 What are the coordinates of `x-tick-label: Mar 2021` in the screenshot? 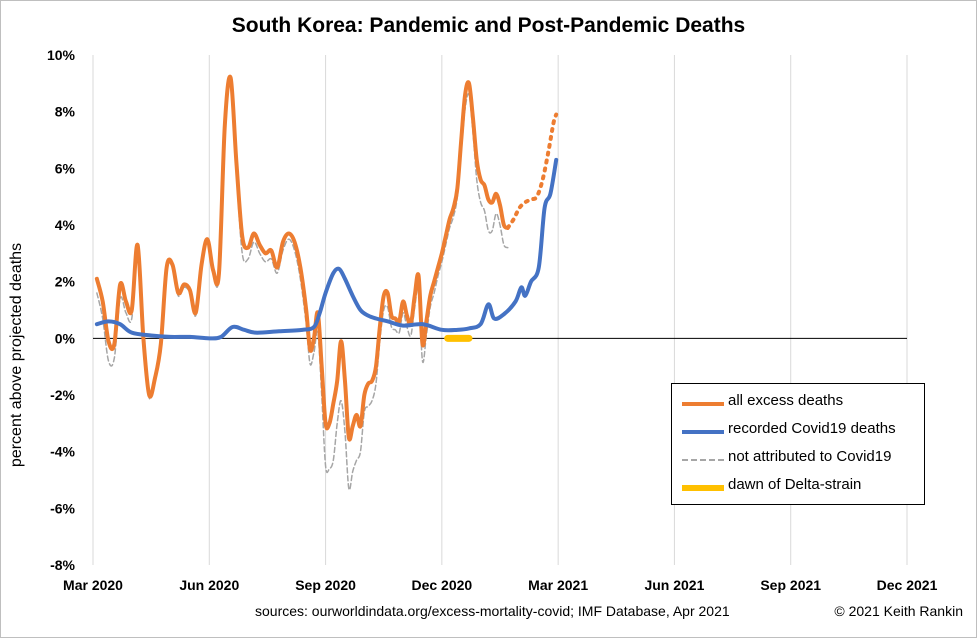 It's located at (558, 585).